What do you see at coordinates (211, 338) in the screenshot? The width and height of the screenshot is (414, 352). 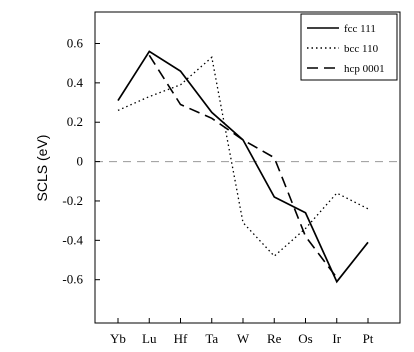 I see `x-tick-label: Ta` at bounding box center [211, 338].